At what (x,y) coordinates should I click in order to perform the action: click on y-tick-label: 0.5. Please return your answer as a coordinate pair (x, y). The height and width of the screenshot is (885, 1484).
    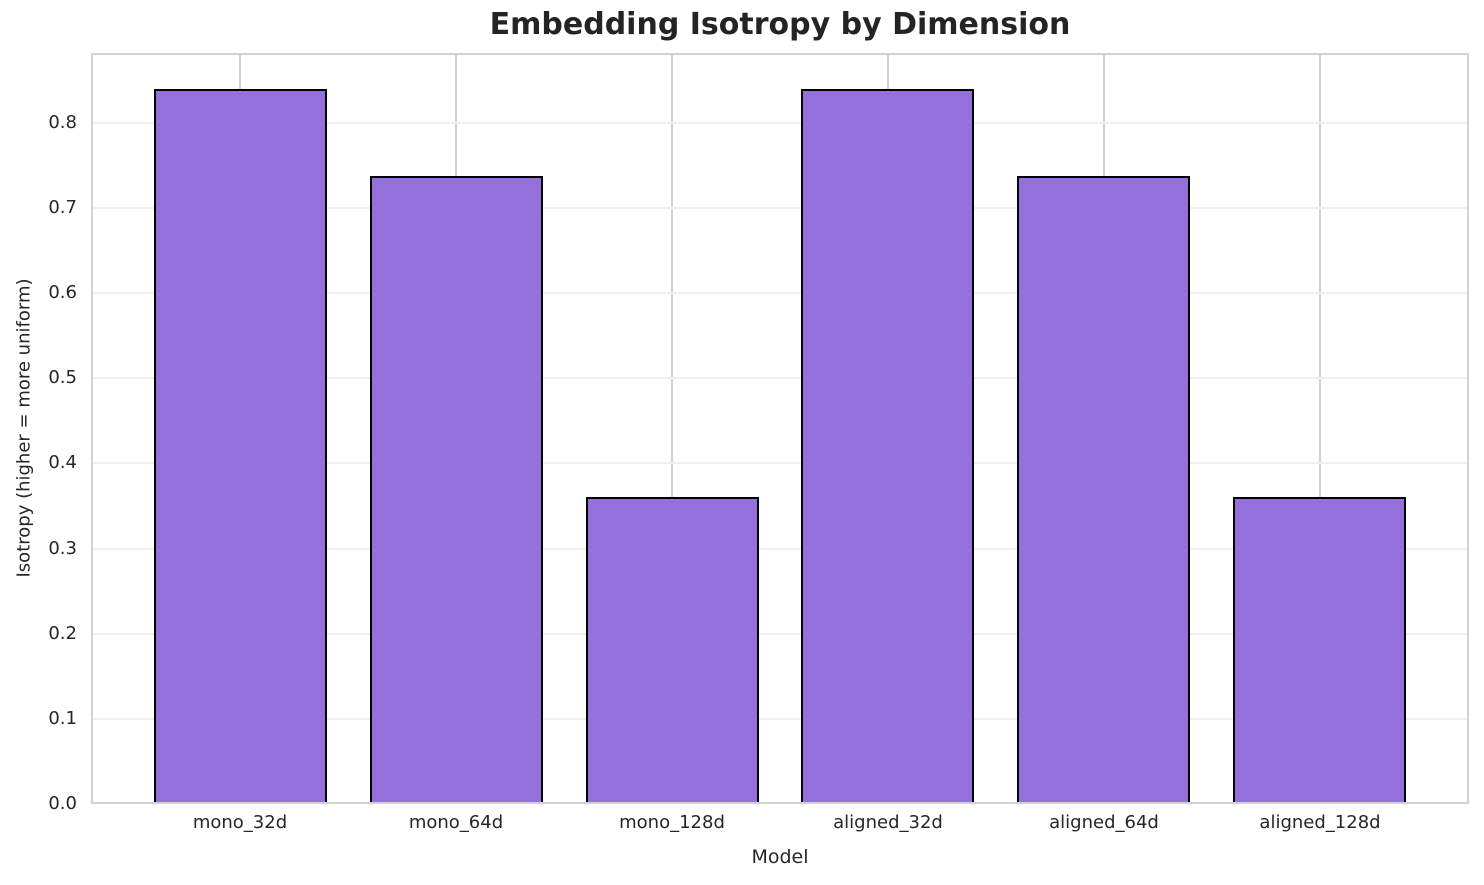
    Looking at the image, I should click on (62, 377).